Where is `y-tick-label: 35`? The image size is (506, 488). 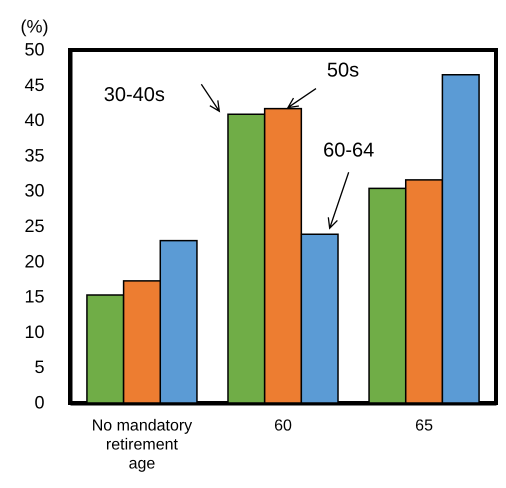
y-tick-label: 35 is located at coordinates (34, 155).